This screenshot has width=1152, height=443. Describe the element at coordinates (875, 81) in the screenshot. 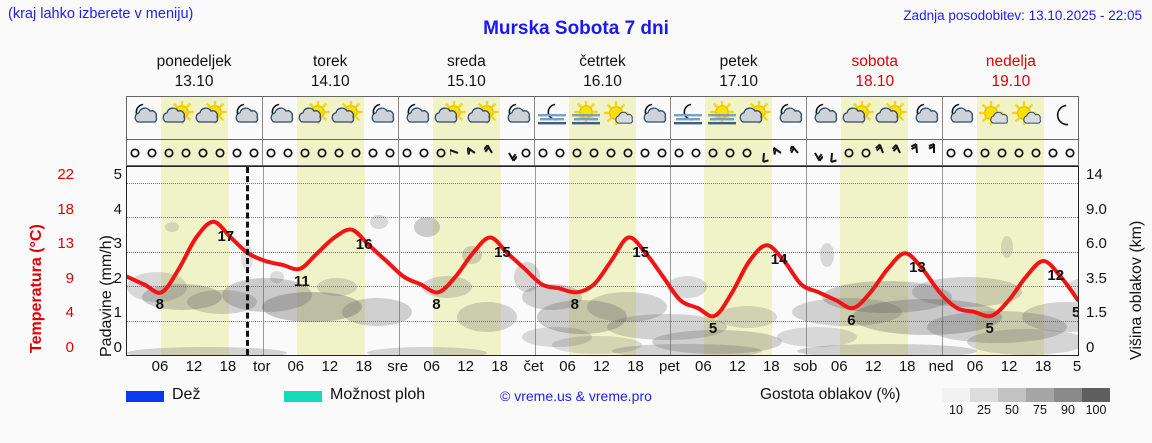

I see `day-date: 18.10` at that location.